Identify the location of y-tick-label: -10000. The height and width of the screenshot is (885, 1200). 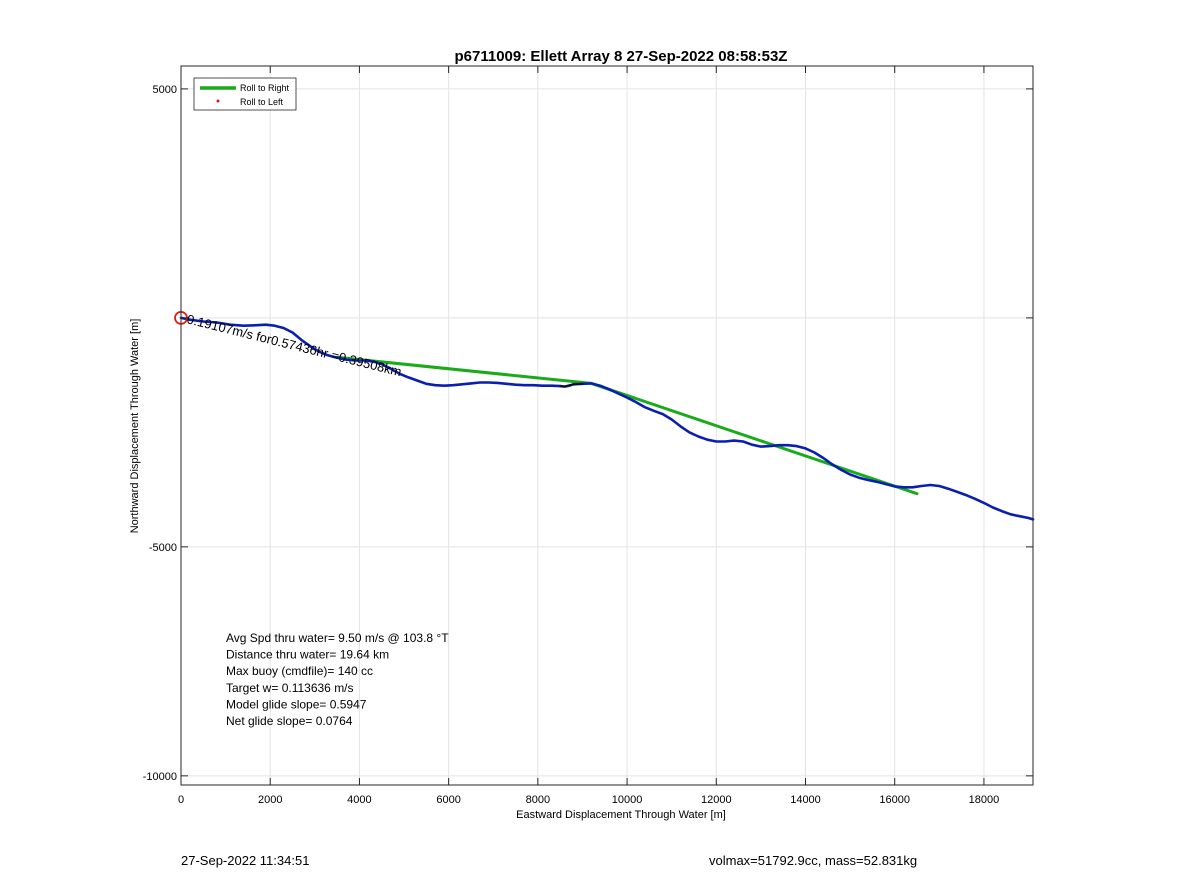
(160, 777).